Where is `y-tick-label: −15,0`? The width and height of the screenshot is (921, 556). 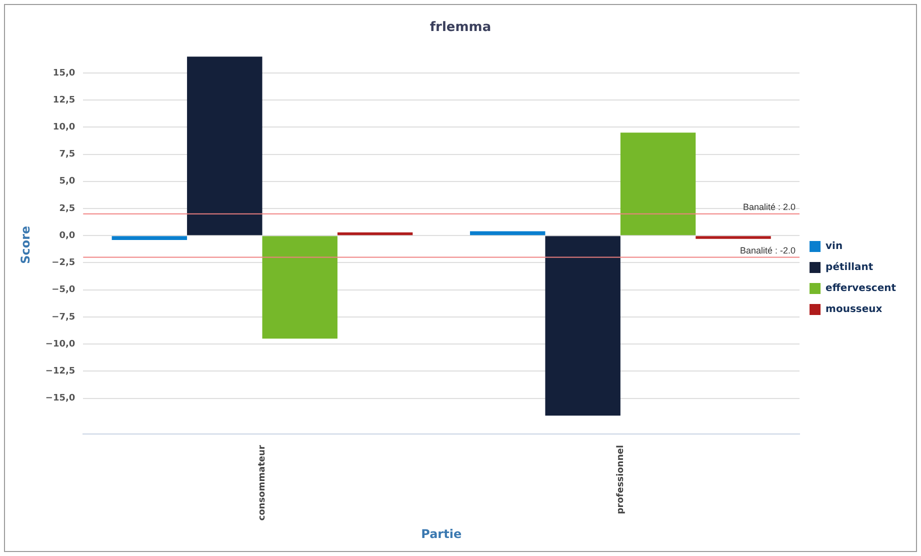
y-tick-label: −15,0 is located at coordinates (60, 399).